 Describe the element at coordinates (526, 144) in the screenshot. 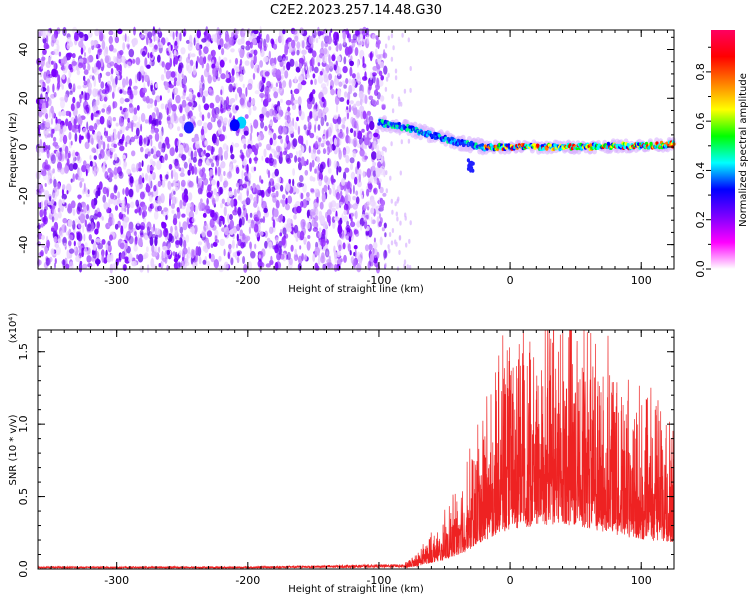

I see `spectrogram-signal-track` at that location.